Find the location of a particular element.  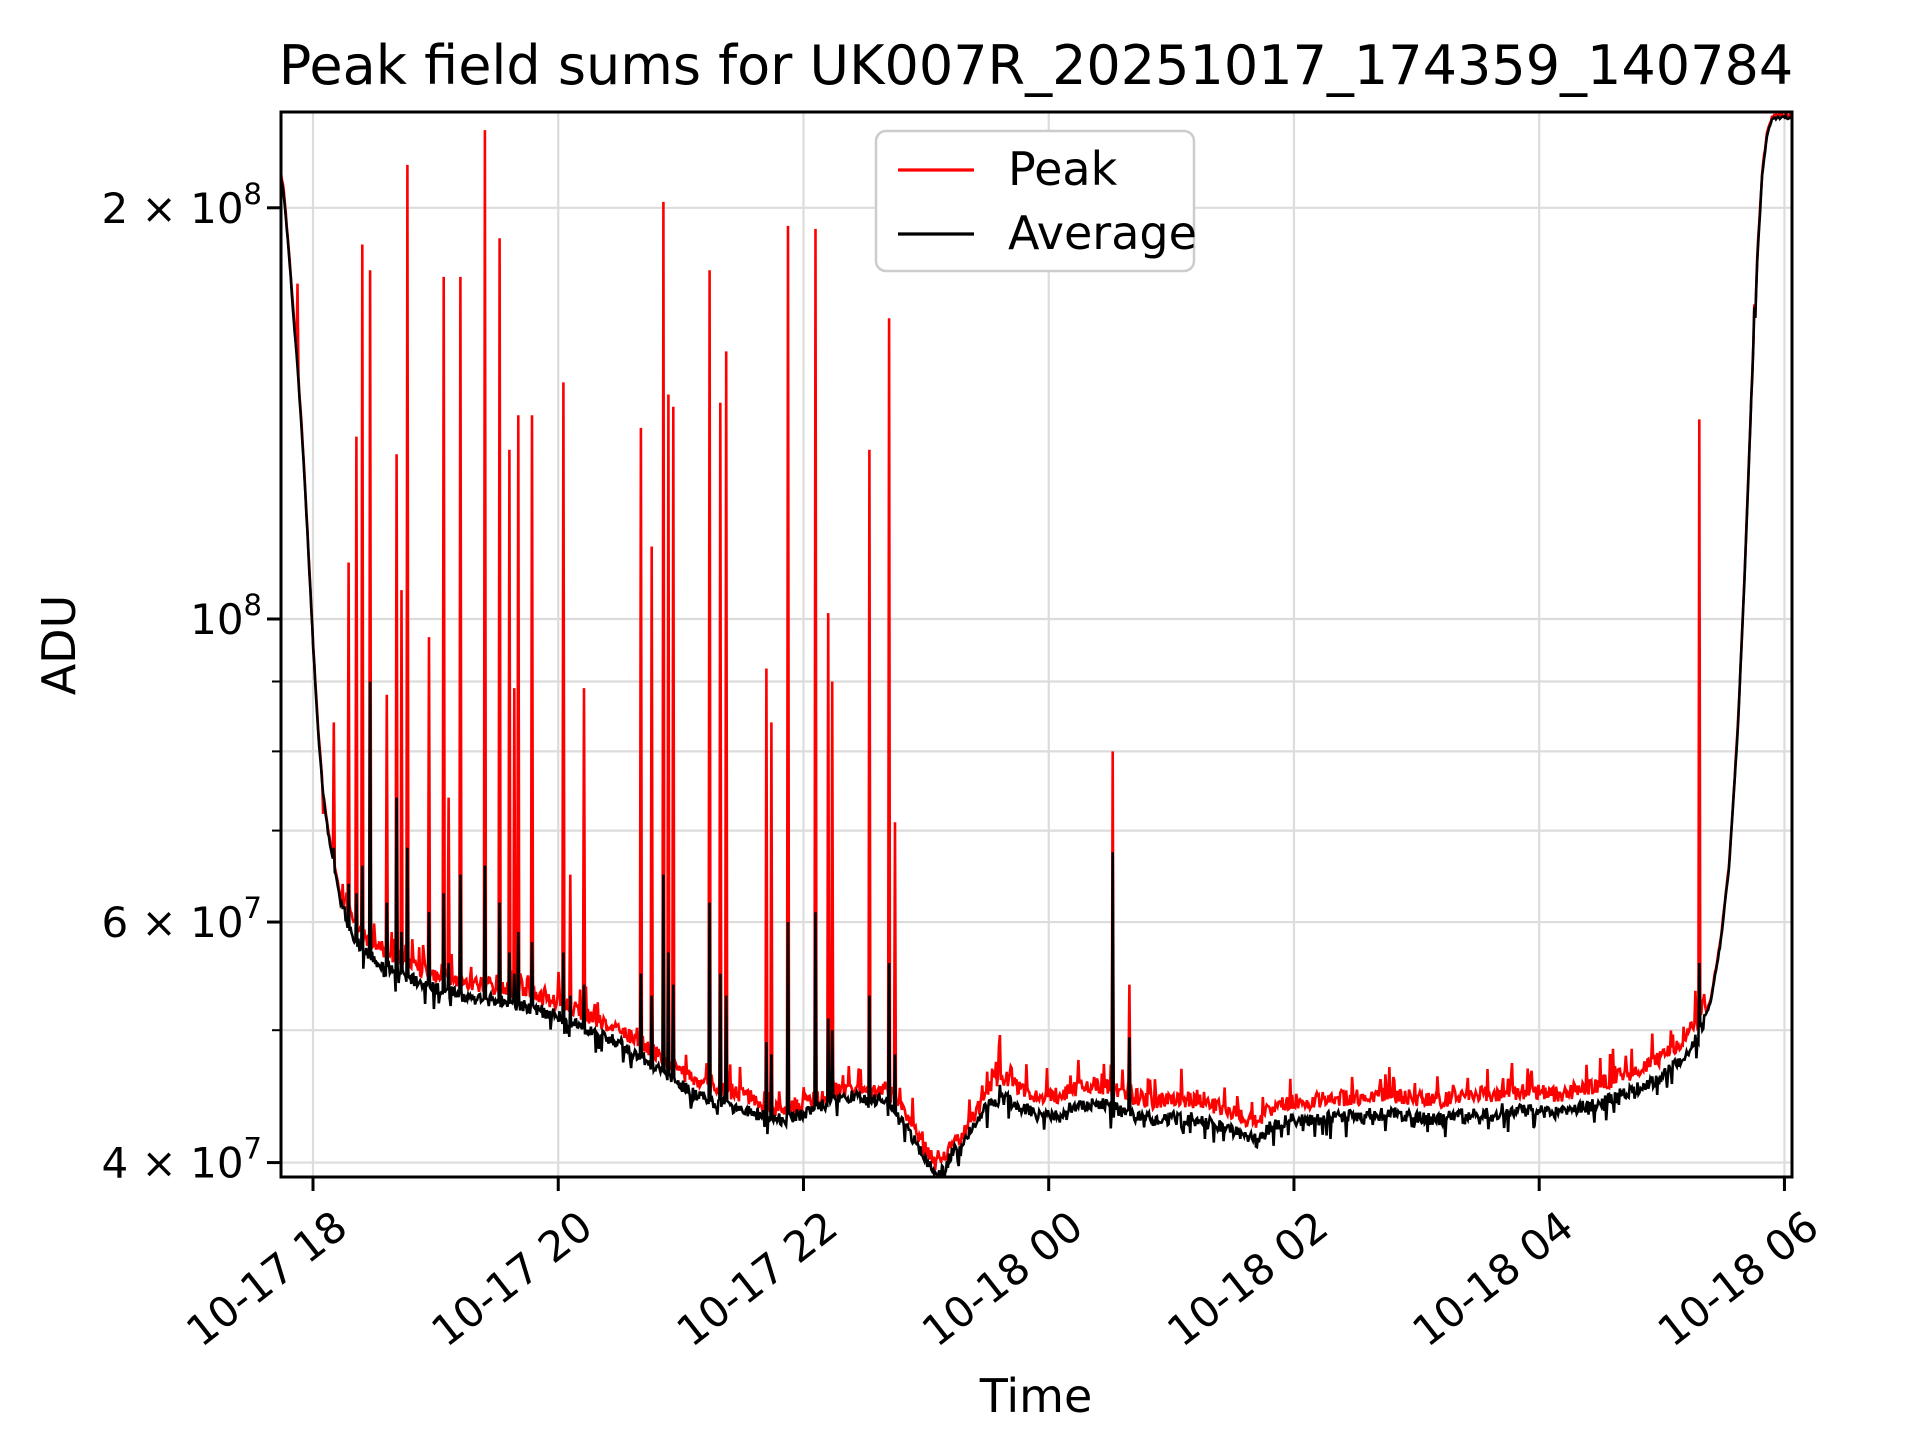

x-tick-label: 10-17 18 is located at coordinates (266, 1278).